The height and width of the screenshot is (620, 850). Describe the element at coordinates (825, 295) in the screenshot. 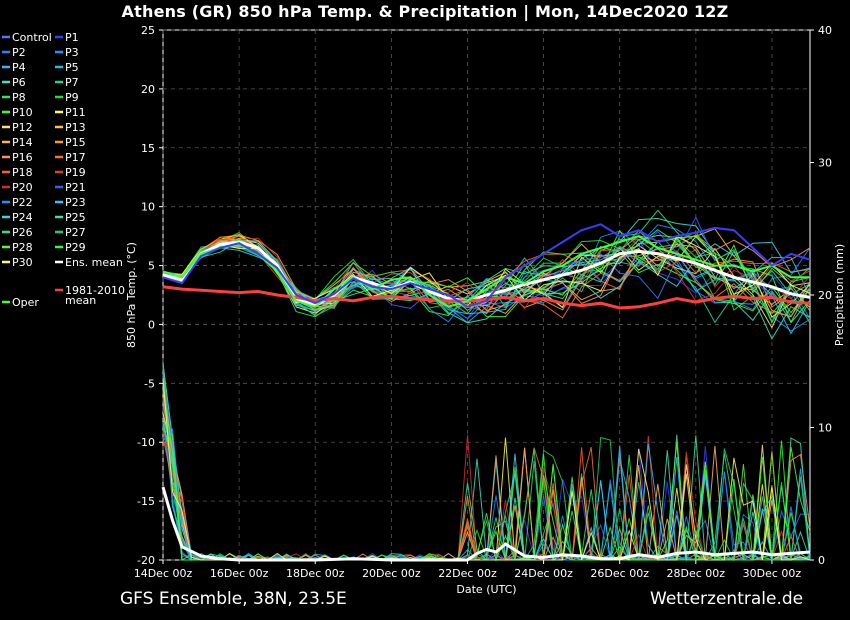

I see `y-right-tick-label: 20` at that location.